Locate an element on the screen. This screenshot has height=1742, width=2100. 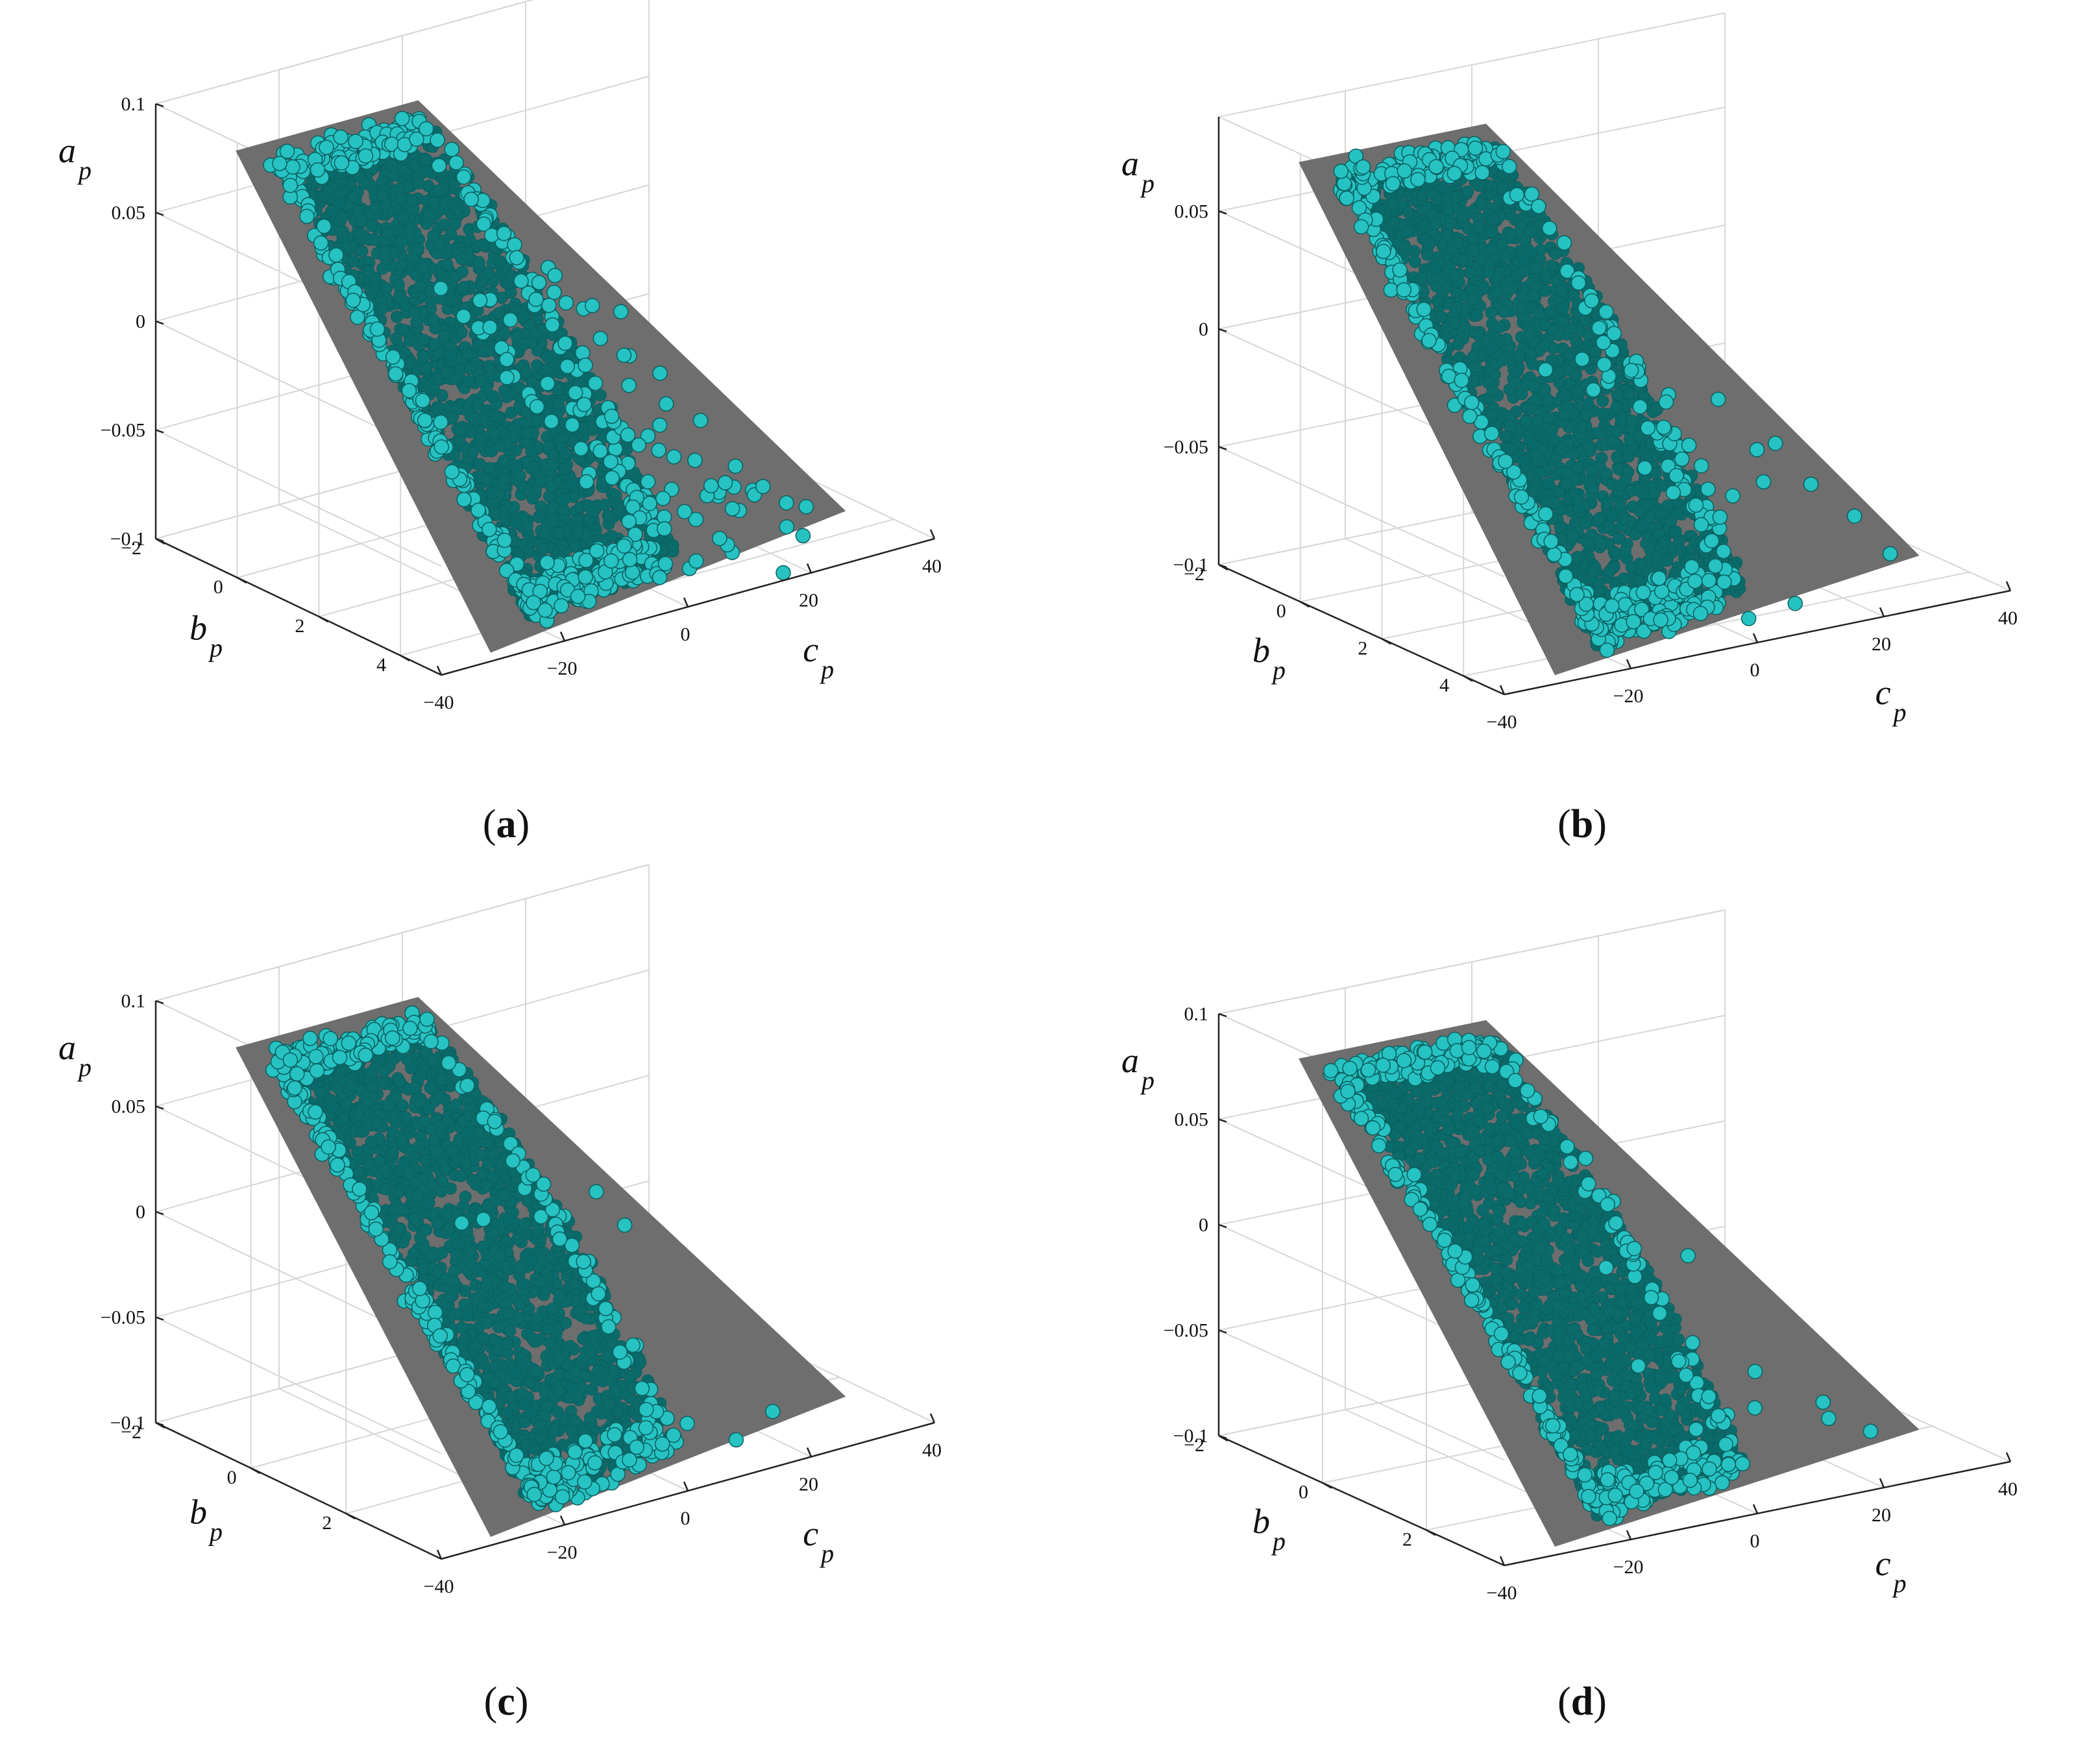
caption-paren: ) is located at coordinates (523, 824).